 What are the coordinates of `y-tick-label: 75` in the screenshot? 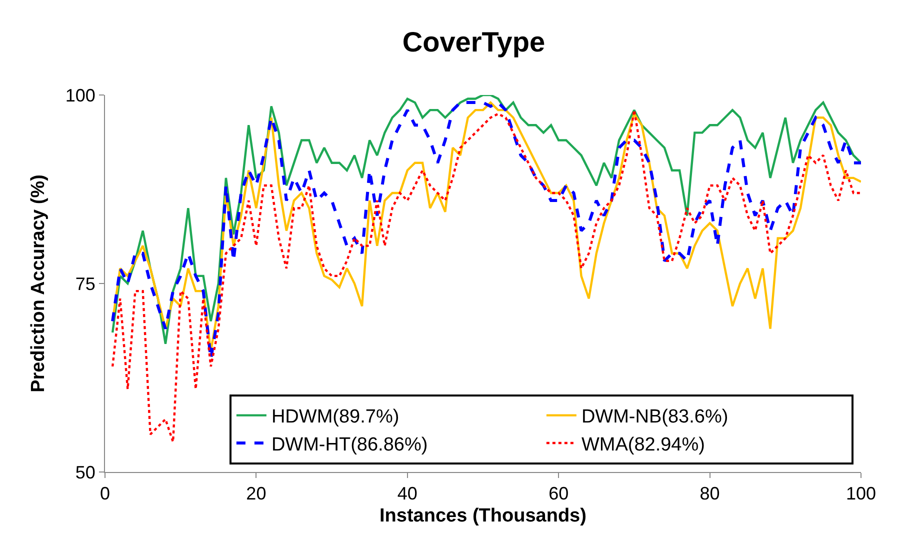 It's located at (85, 284).